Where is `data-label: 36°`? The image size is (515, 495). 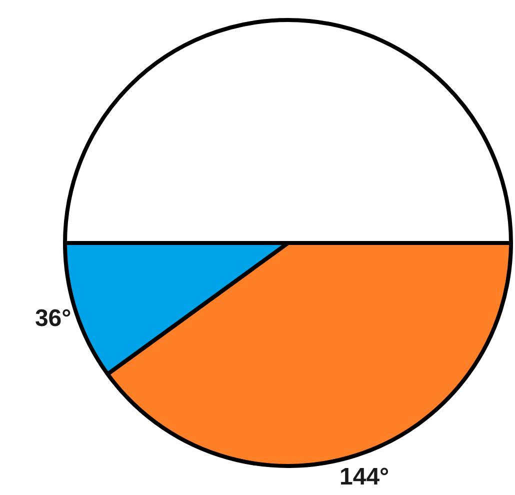 data-label: 36° is located at coordinates (53, 318).